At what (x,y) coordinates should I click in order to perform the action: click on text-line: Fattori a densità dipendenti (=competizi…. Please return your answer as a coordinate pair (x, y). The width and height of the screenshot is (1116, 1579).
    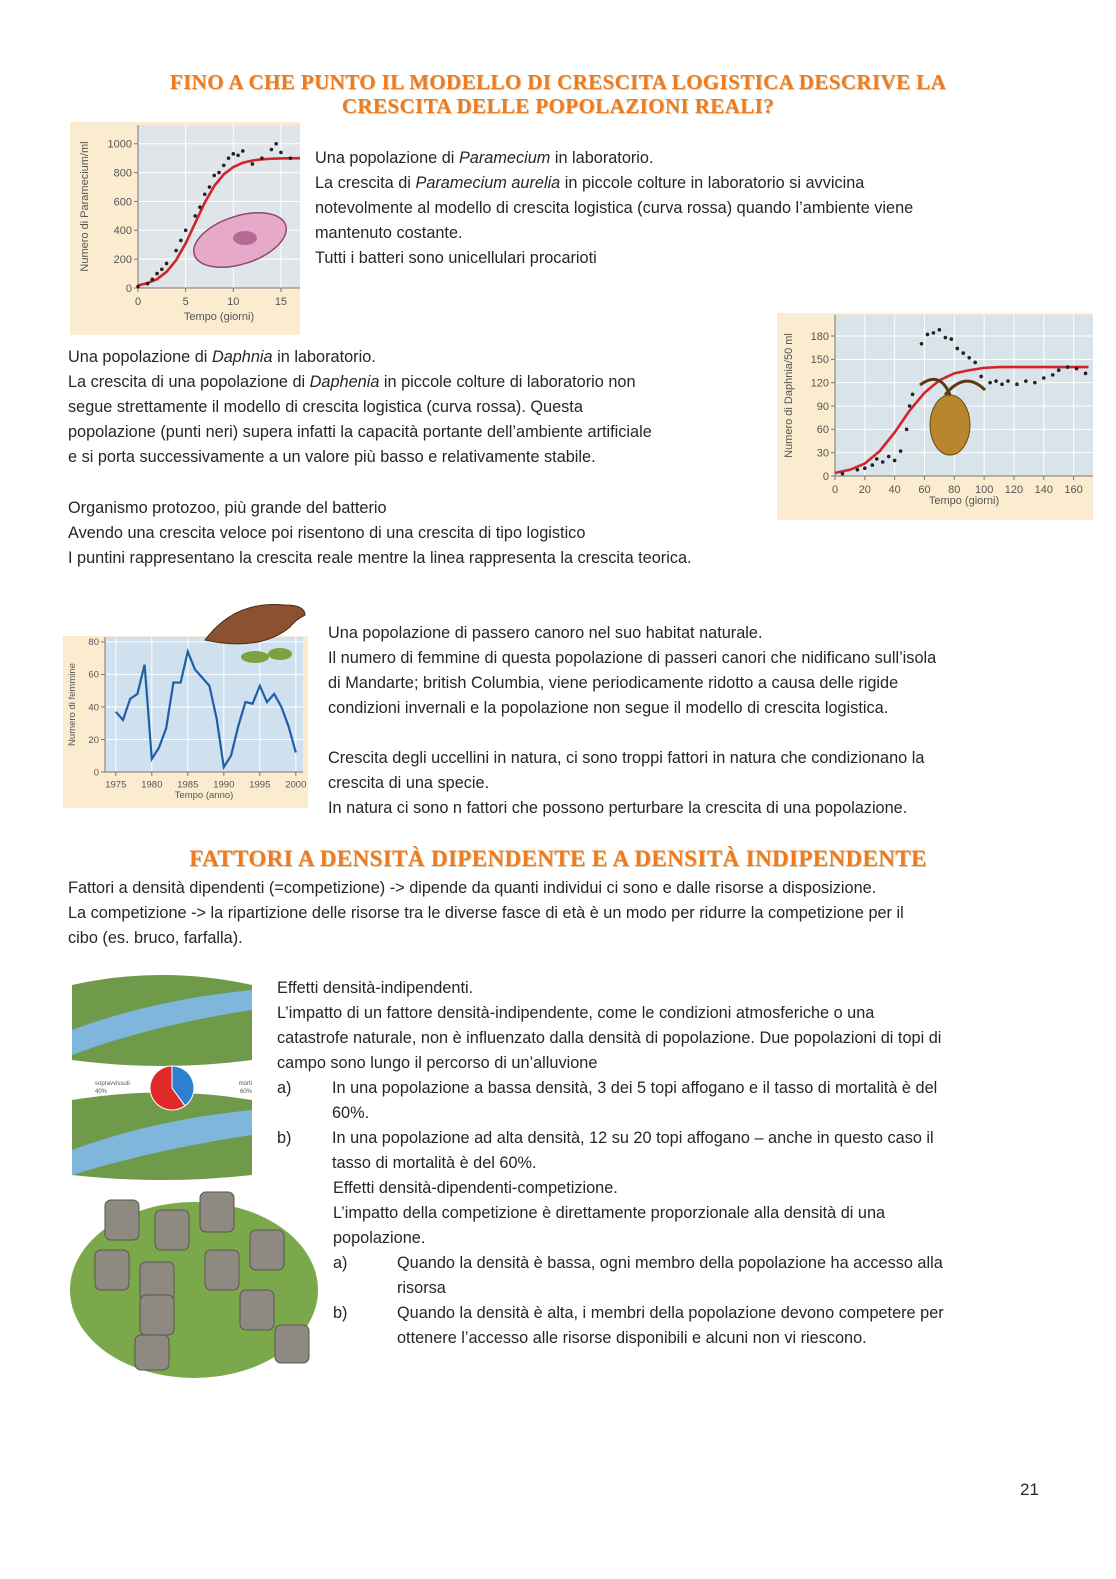
    Looking at the image, I should click on (472, 888).